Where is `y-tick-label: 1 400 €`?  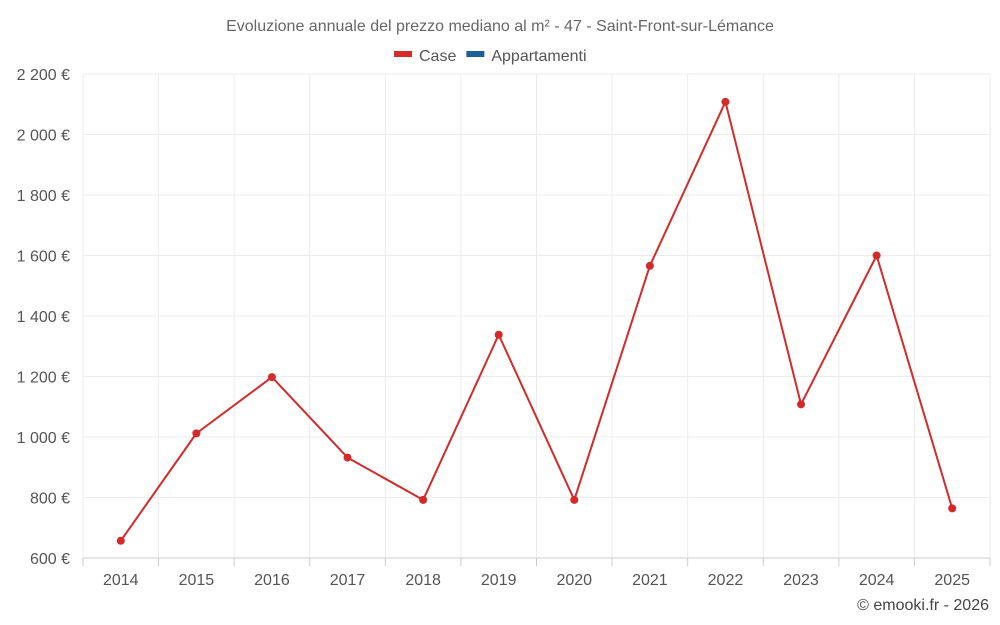 y-tick-label: 1 400 € is located at coordinates (43, 317).